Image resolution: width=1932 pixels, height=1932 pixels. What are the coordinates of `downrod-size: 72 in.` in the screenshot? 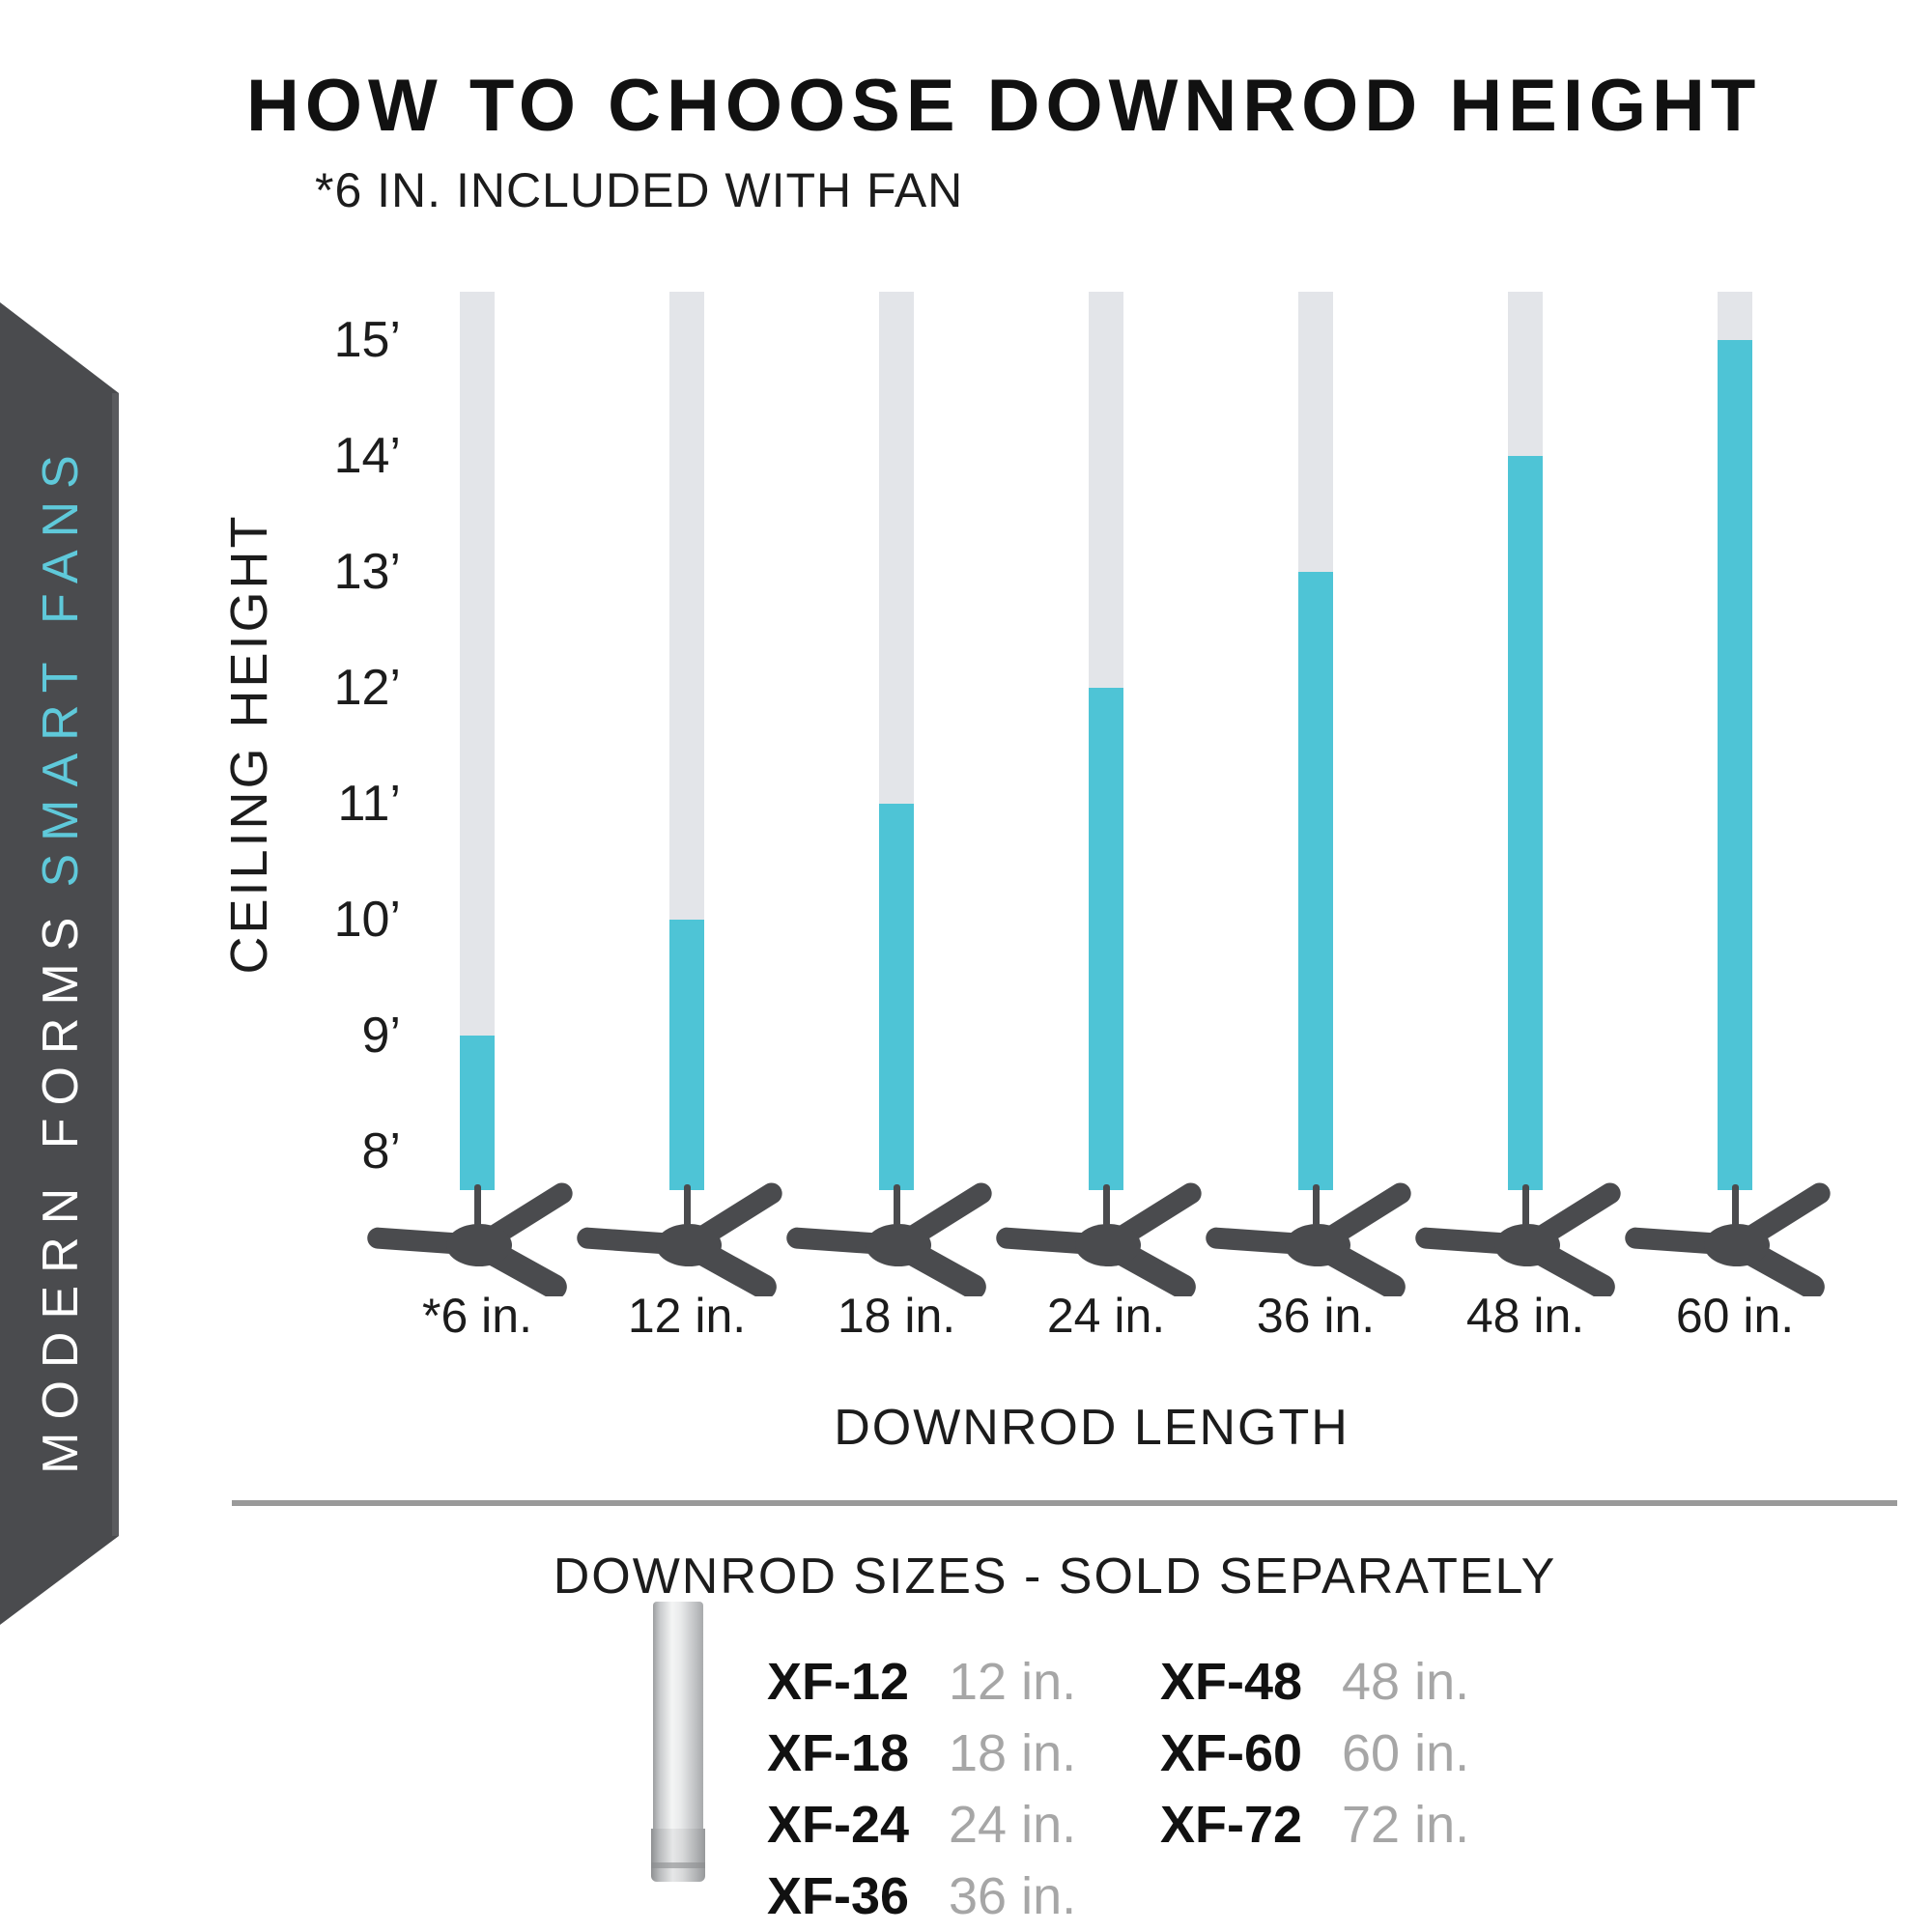 It's located at (1406, 1825).